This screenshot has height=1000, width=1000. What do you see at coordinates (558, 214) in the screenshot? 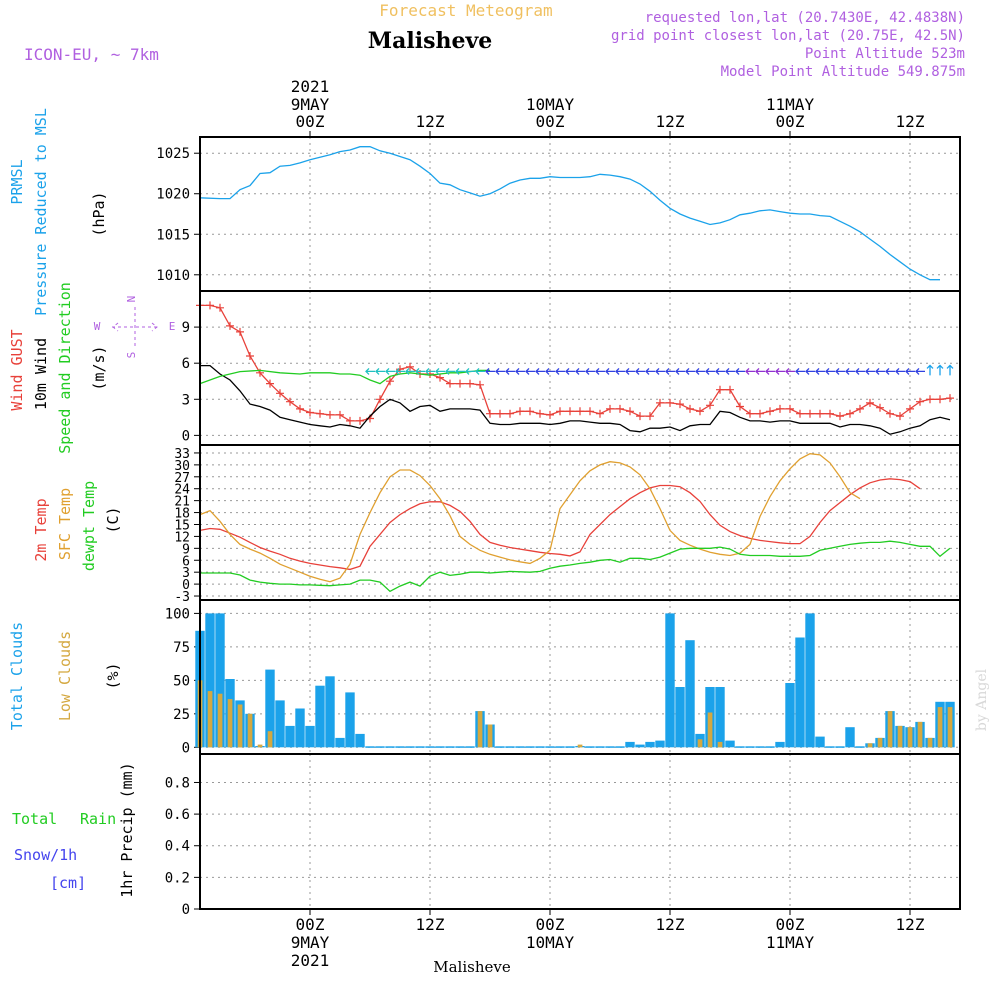
I see `panel-pressure: 1010 1015 1020 1025` at bounding box center [558, 214].